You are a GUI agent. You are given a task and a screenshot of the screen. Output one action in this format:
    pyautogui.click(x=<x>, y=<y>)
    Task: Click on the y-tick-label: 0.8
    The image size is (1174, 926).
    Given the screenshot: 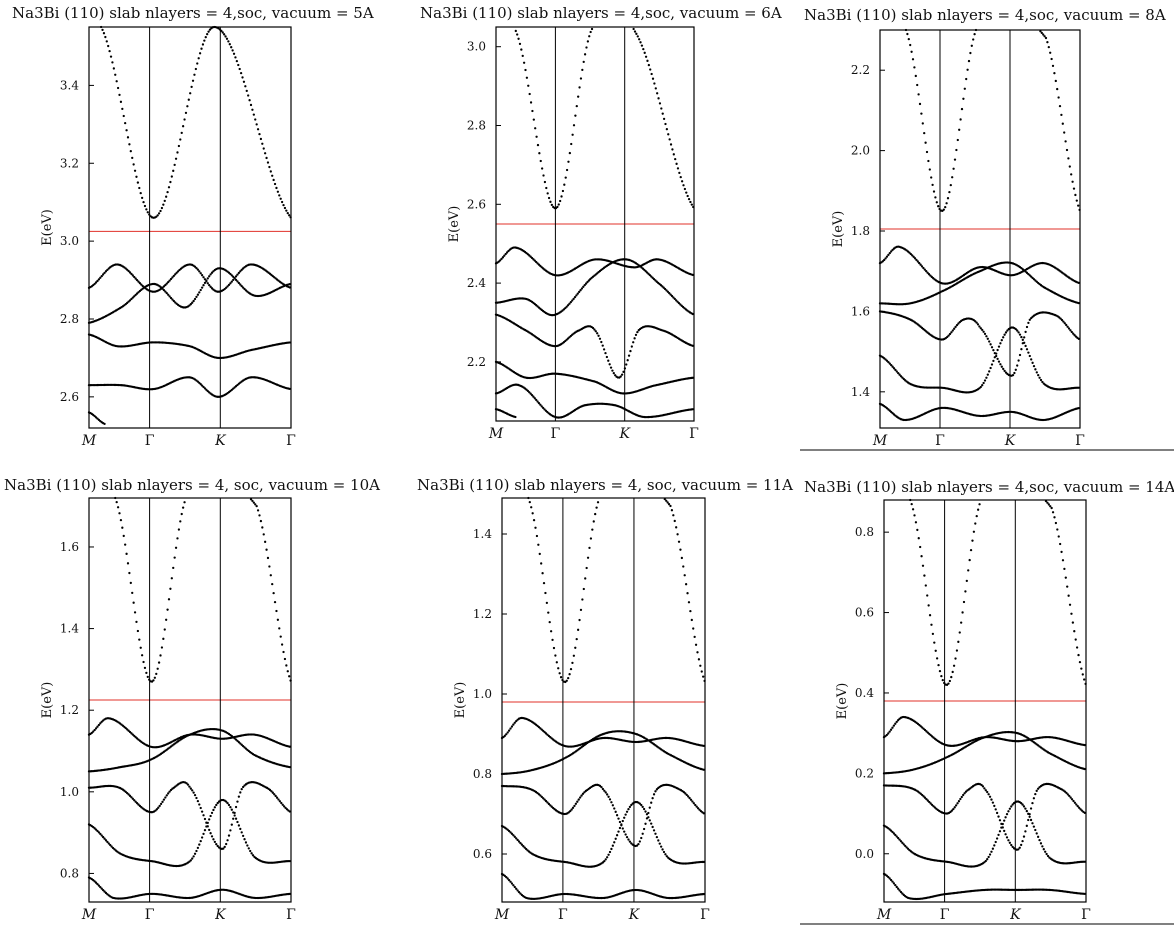 What is the action you would take?
    pyautogui.click(x=482, y=774)
    